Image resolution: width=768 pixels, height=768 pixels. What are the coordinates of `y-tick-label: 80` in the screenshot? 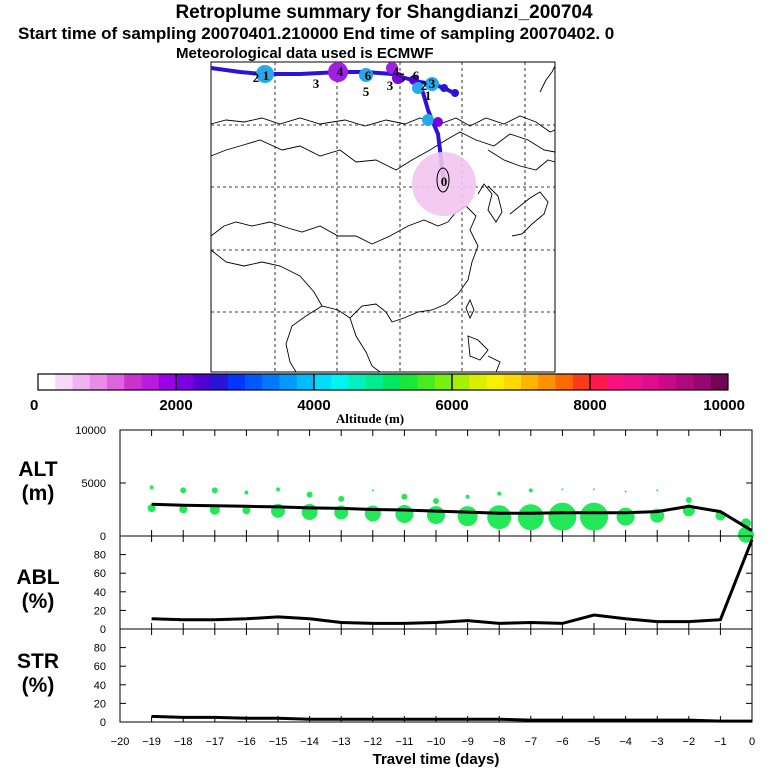 It's located at (100, 556).